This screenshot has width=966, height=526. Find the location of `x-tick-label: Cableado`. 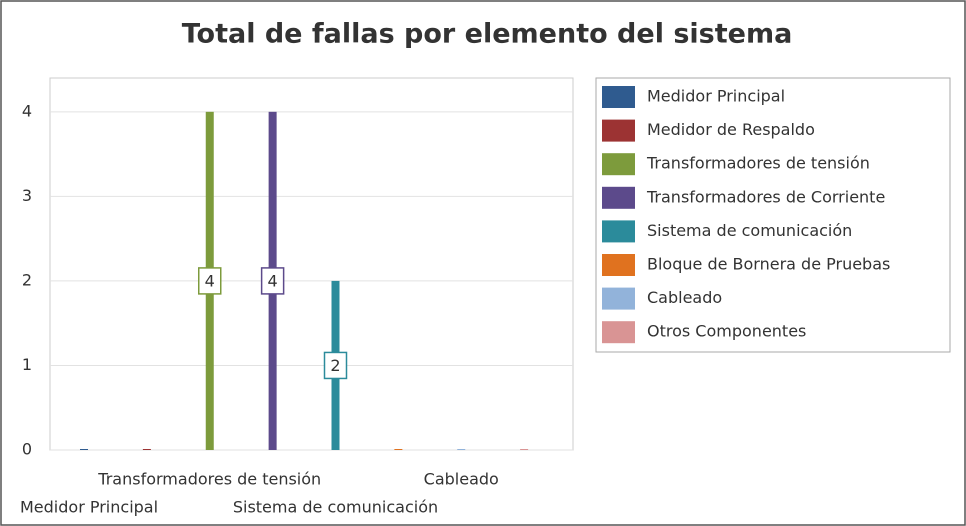

x-tick-label: Cableado is located at coordinates (461, 479).